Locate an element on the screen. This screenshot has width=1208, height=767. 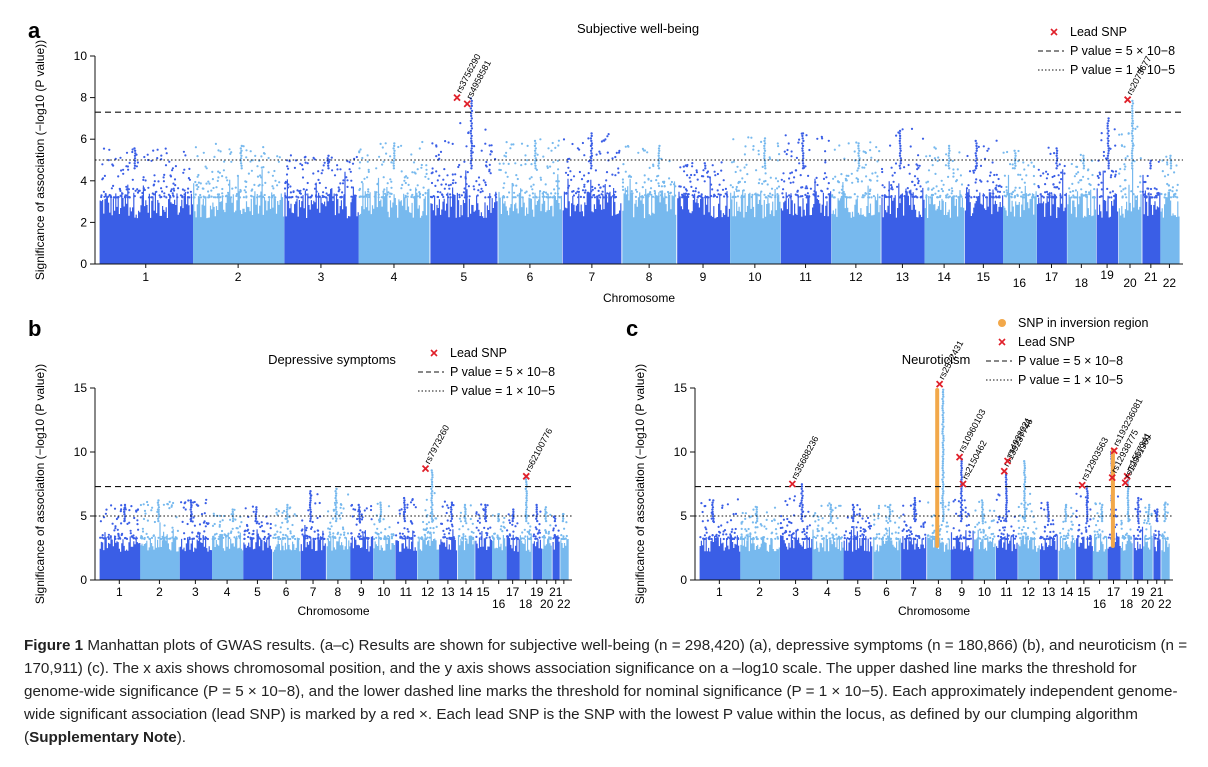
y-tick-label: 15 is located at coordinates (681, 388).